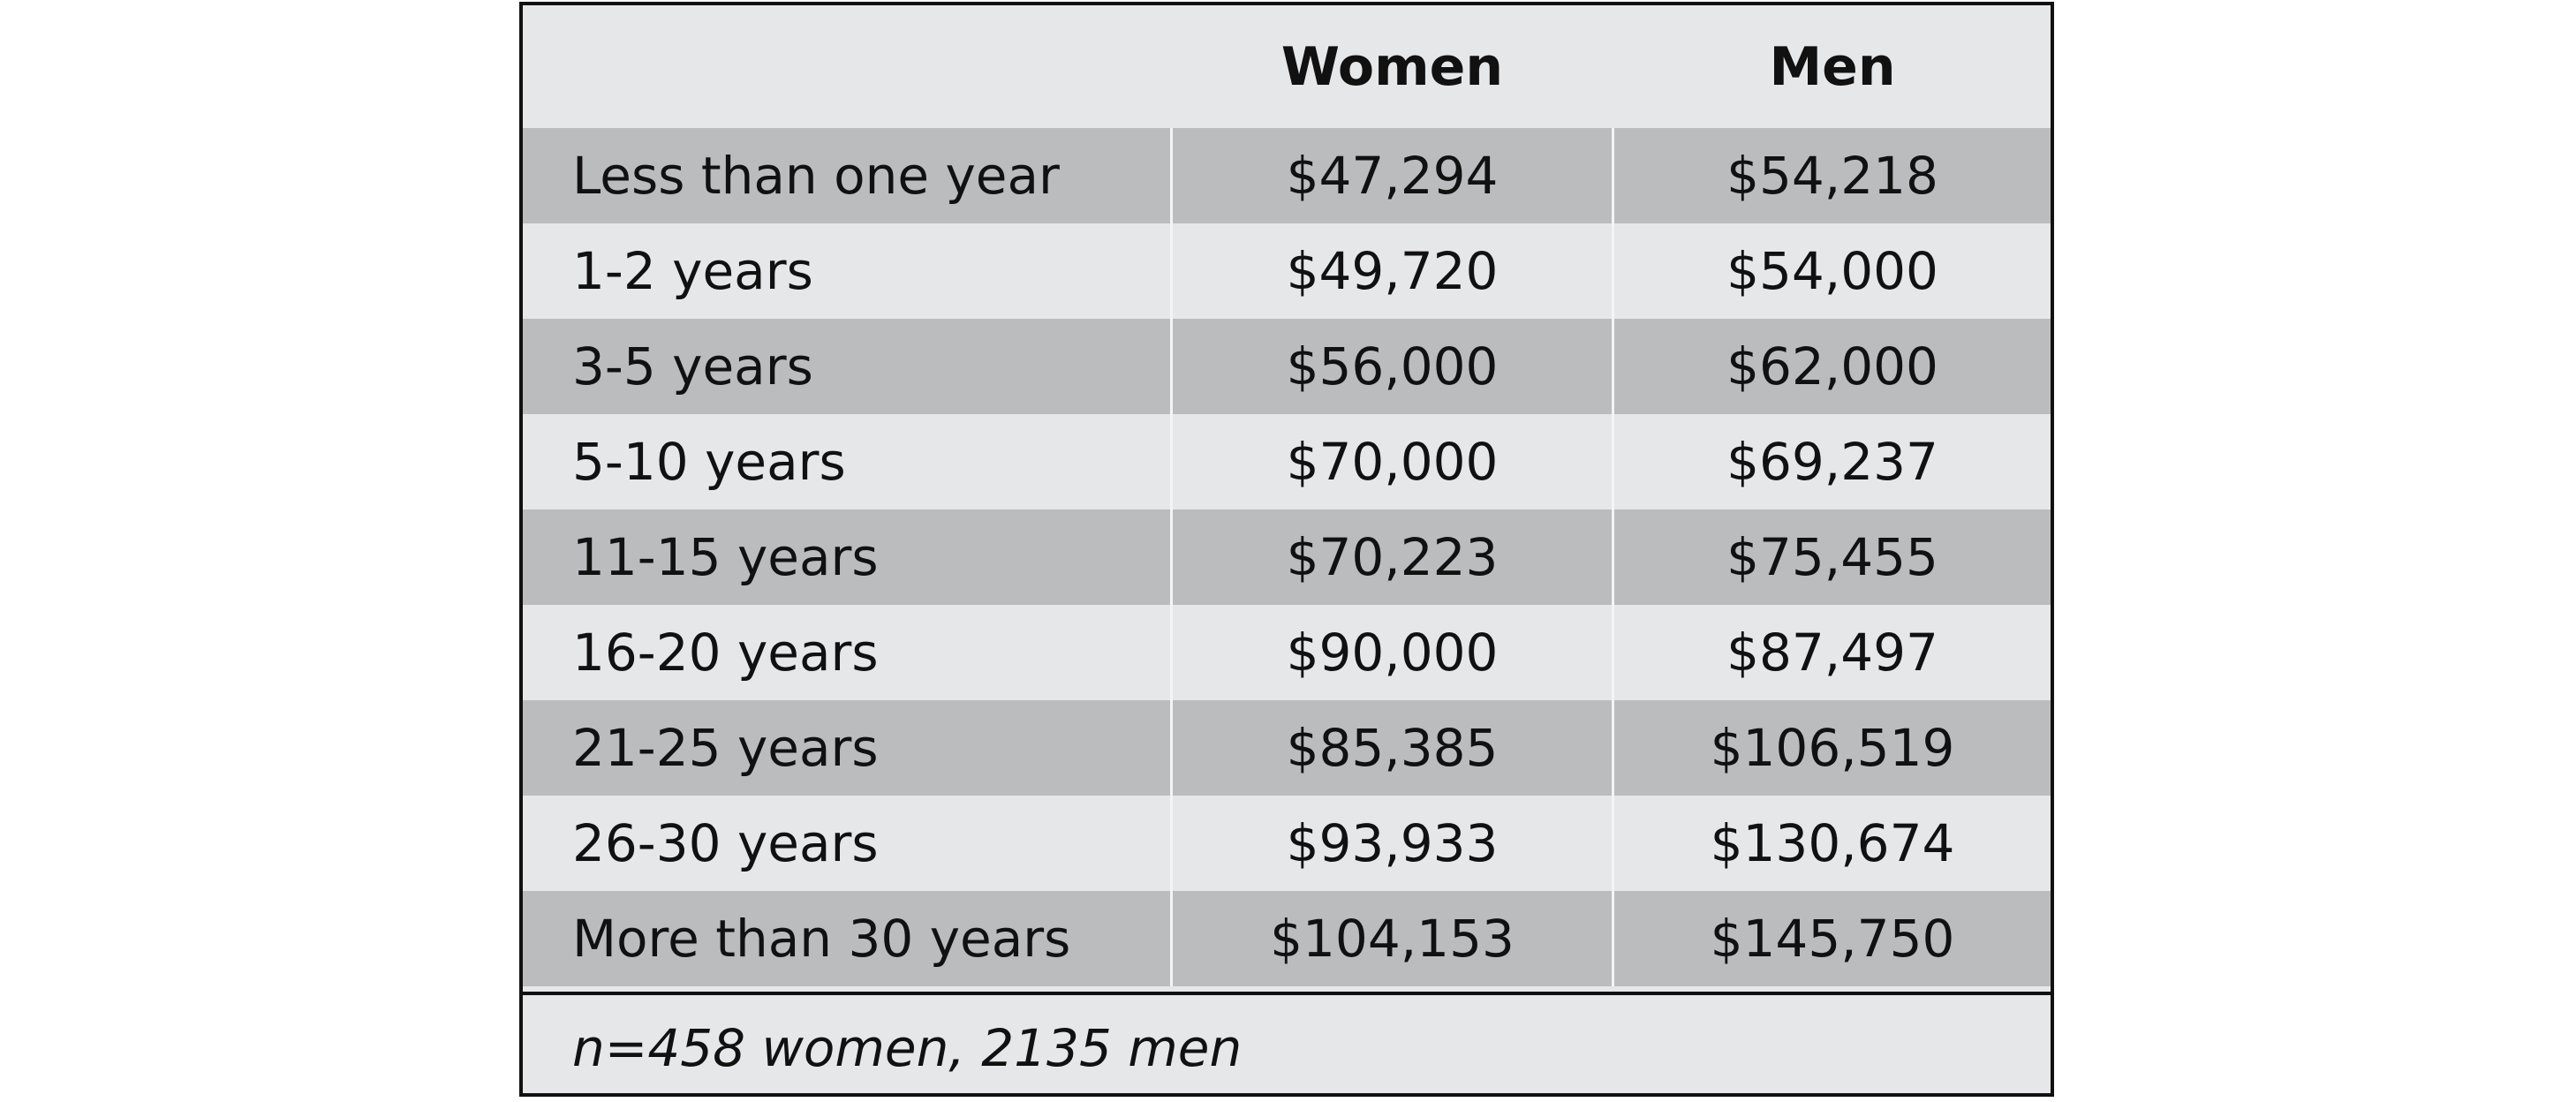  I want to click on men-salary: $69,237, so click(1831, 461).